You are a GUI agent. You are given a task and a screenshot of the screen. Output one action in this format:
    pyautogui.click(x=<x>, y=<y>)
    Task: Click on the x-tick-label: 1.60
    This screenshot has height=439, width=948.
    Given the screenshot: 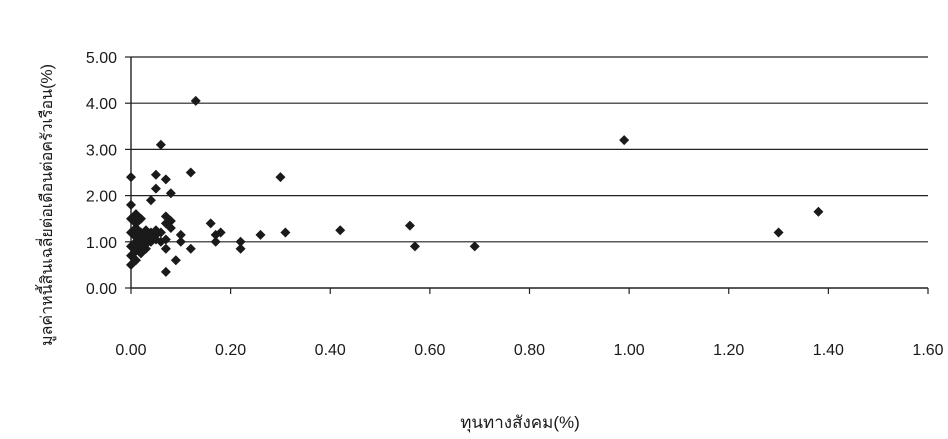 What is the action you would take?
    pyautogui.click(x=927, y=350)
    